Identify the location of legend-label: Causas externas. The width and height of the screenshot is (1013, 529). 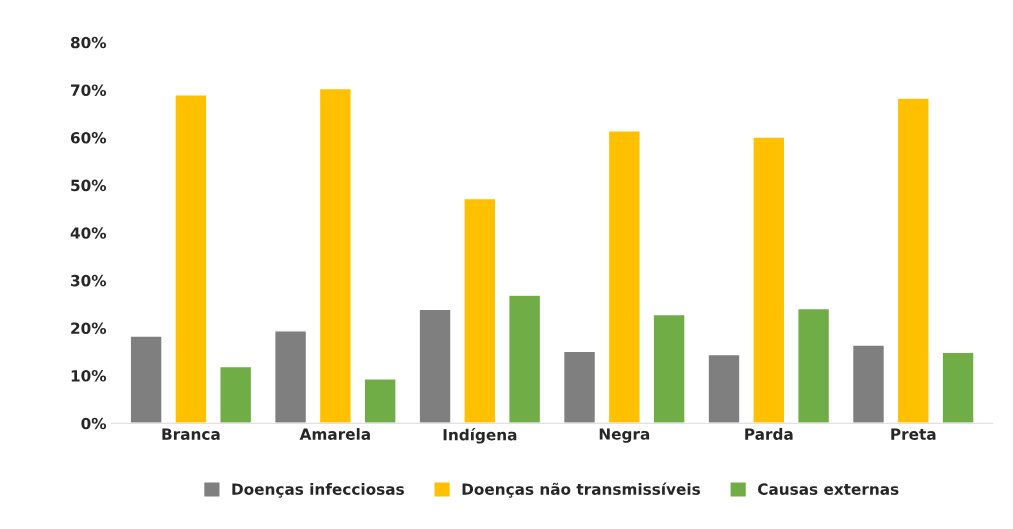
(828, 489).